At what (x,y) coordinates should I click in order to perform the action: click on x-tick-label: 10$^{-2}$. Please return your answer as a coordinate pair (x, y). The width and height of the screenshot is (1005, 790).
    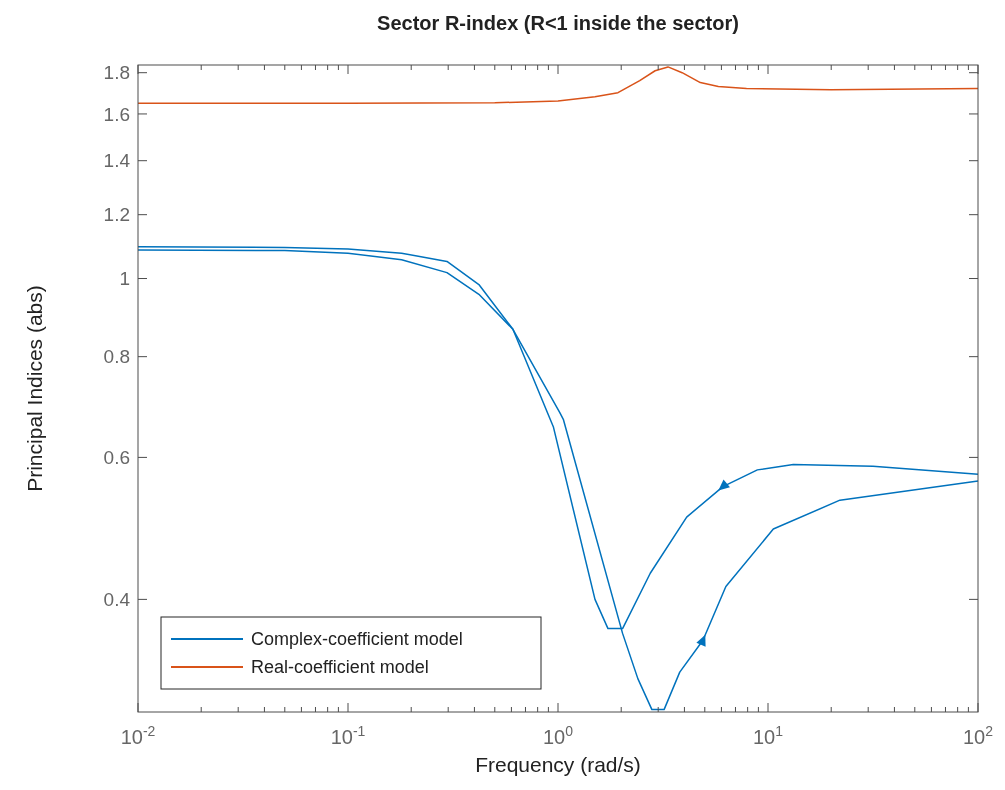
    Looking at the image, I should click on (138, 735).